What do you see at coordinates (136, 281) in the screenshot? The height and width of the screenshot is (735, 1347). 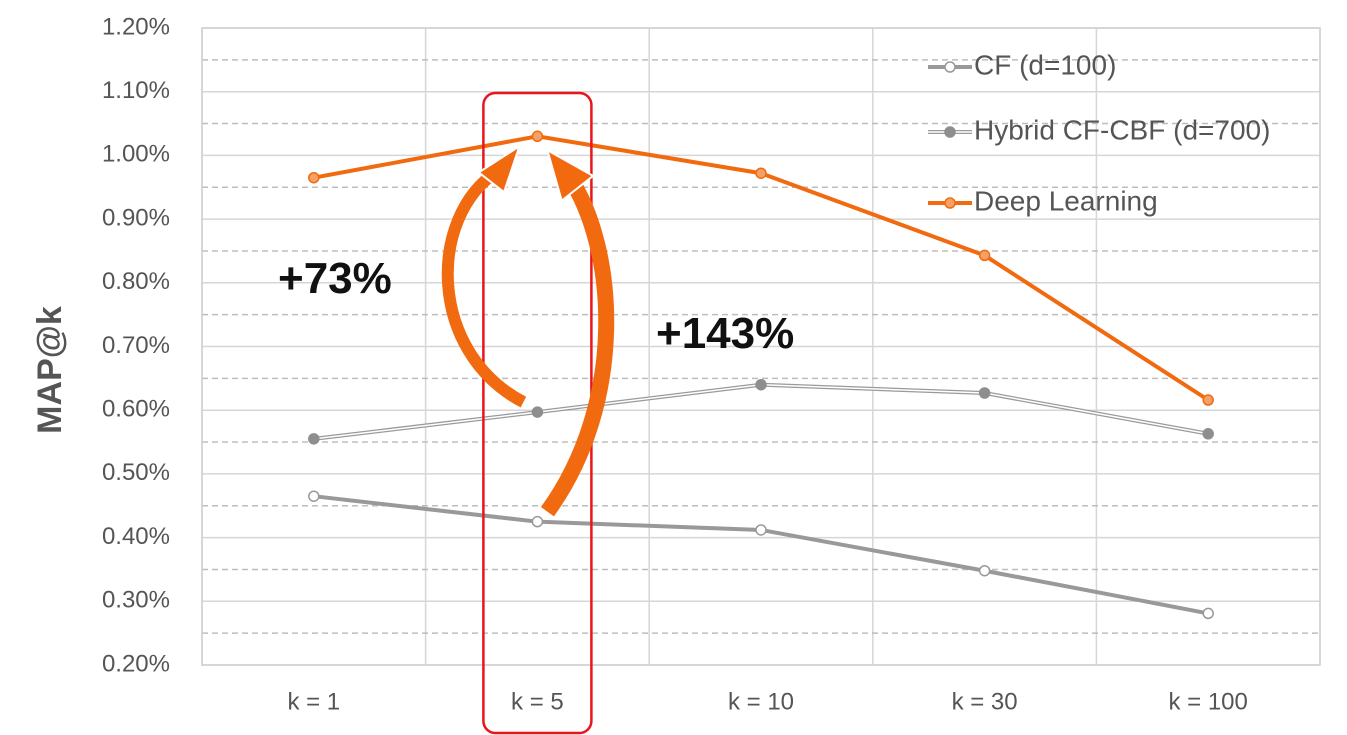 I see `y-tick-label: 0.80%` at bounding box center [136, 281].